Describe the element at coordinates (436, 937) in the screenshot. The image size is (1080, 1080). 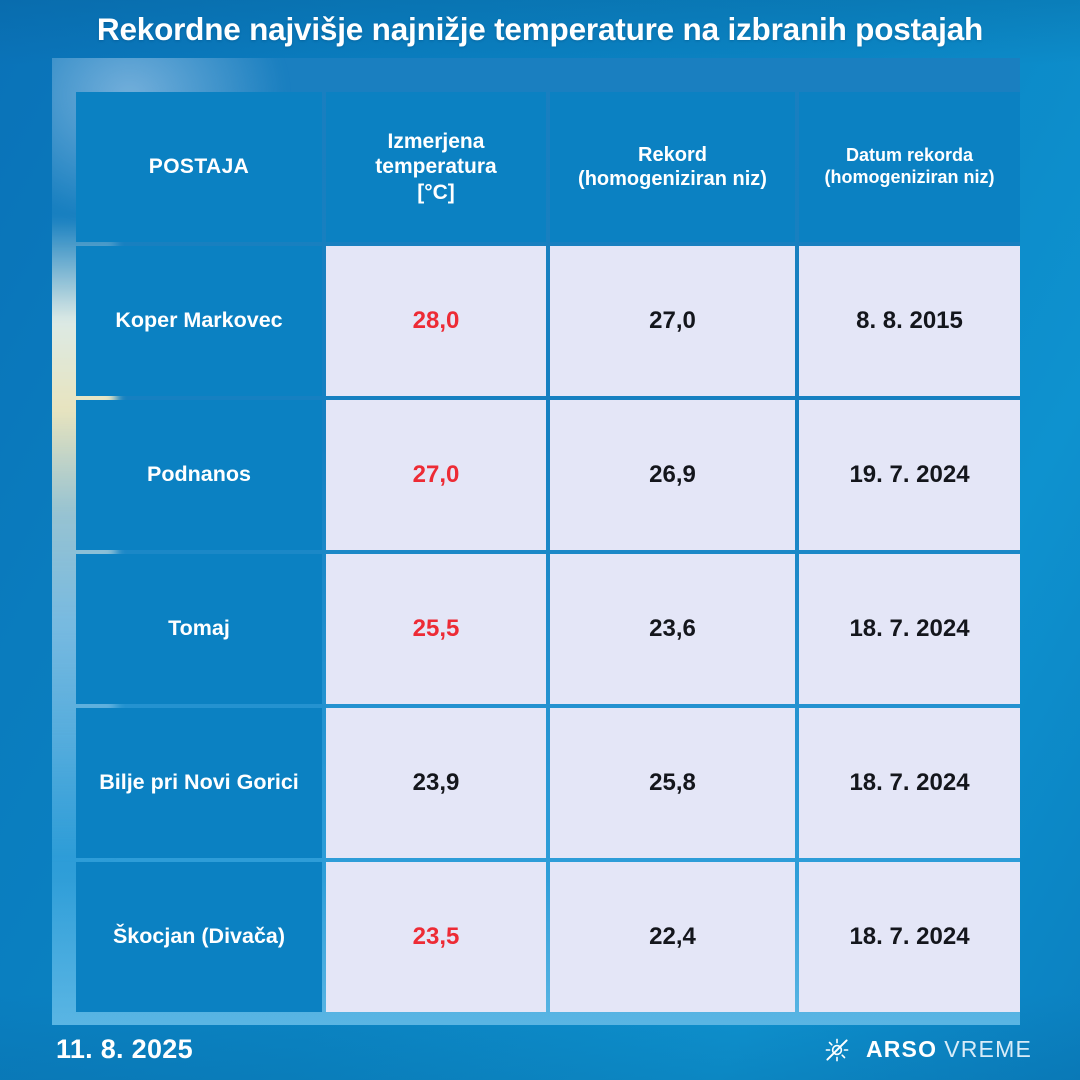
I see `cell-measured-temperature: 23,5` at that location.